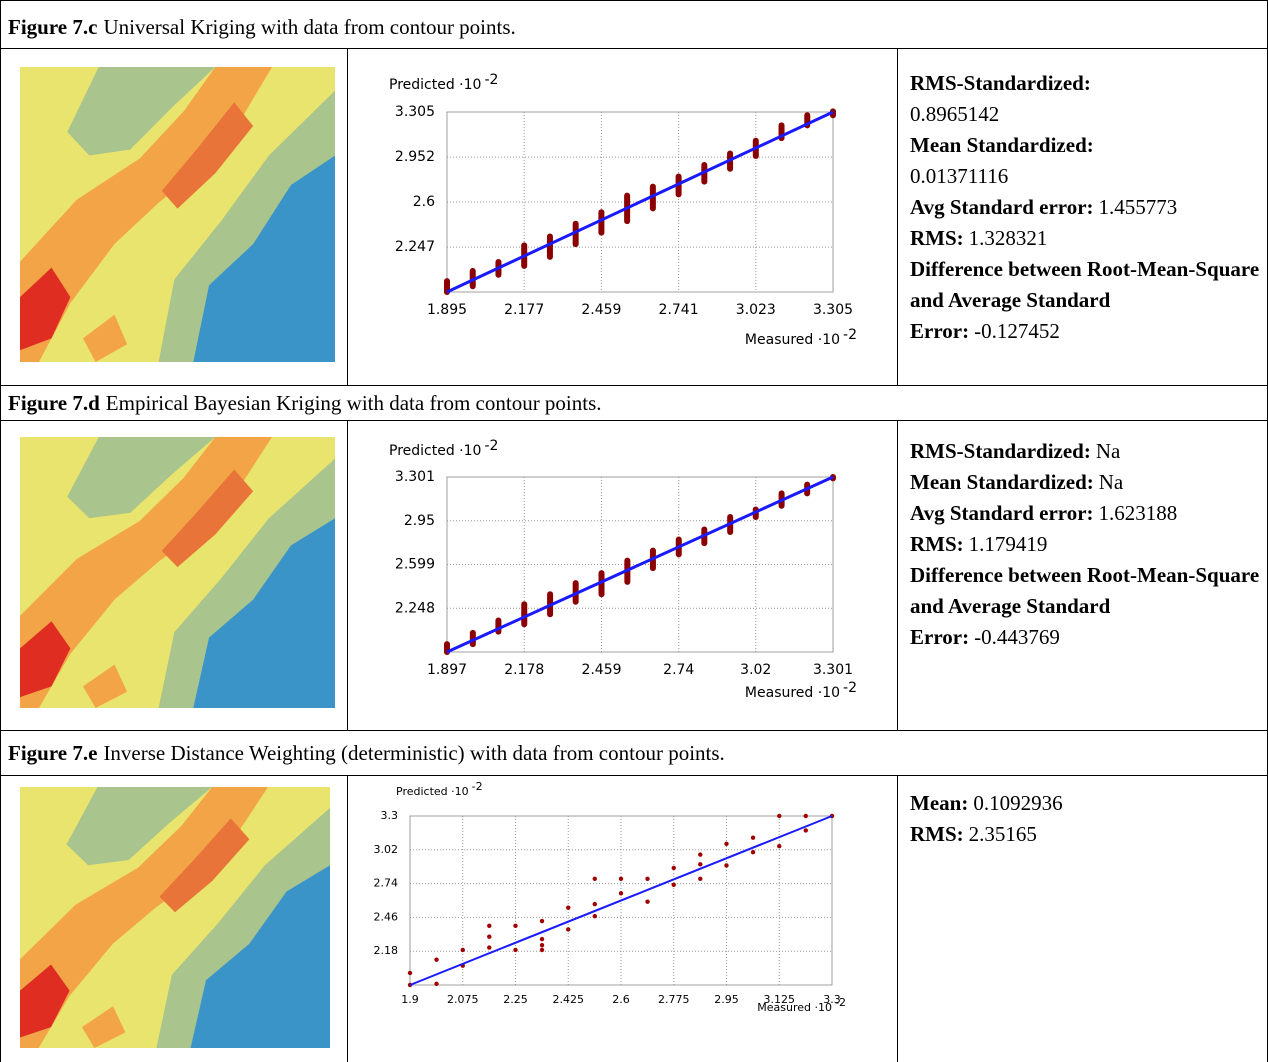 This screenshot has height=1062, width=1268. Describe the element at coordinates (524, 670) in the screenshot. I see `x-tick-label: 2.178` at that location.